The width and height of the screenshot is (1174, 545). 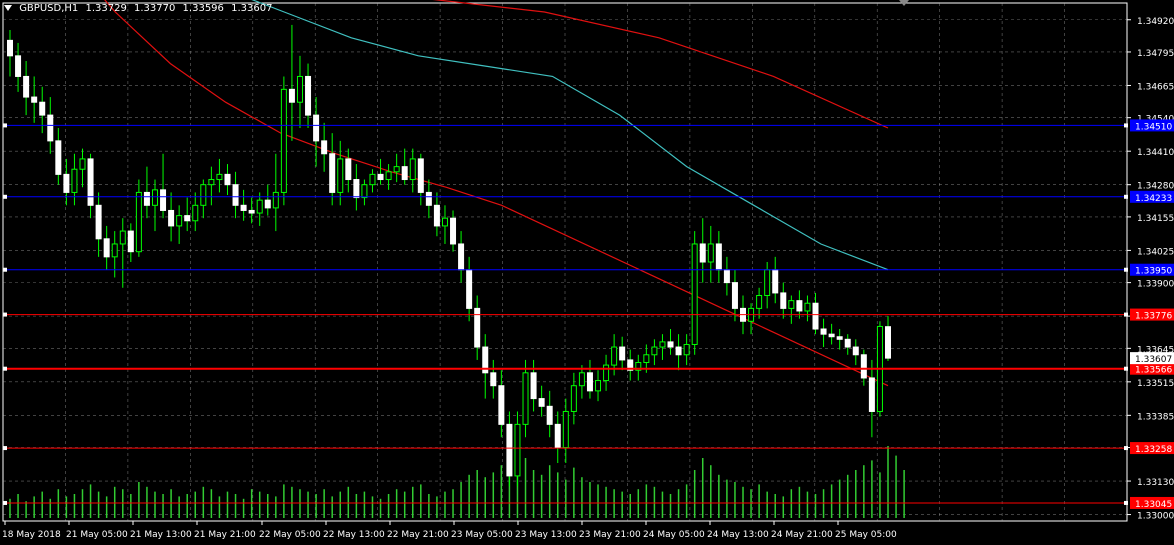 What do you see at coordinates (1155, 252) in the screenshot?
I see `y-tick-label: 1.34025` at bounding box center [1155, 252].